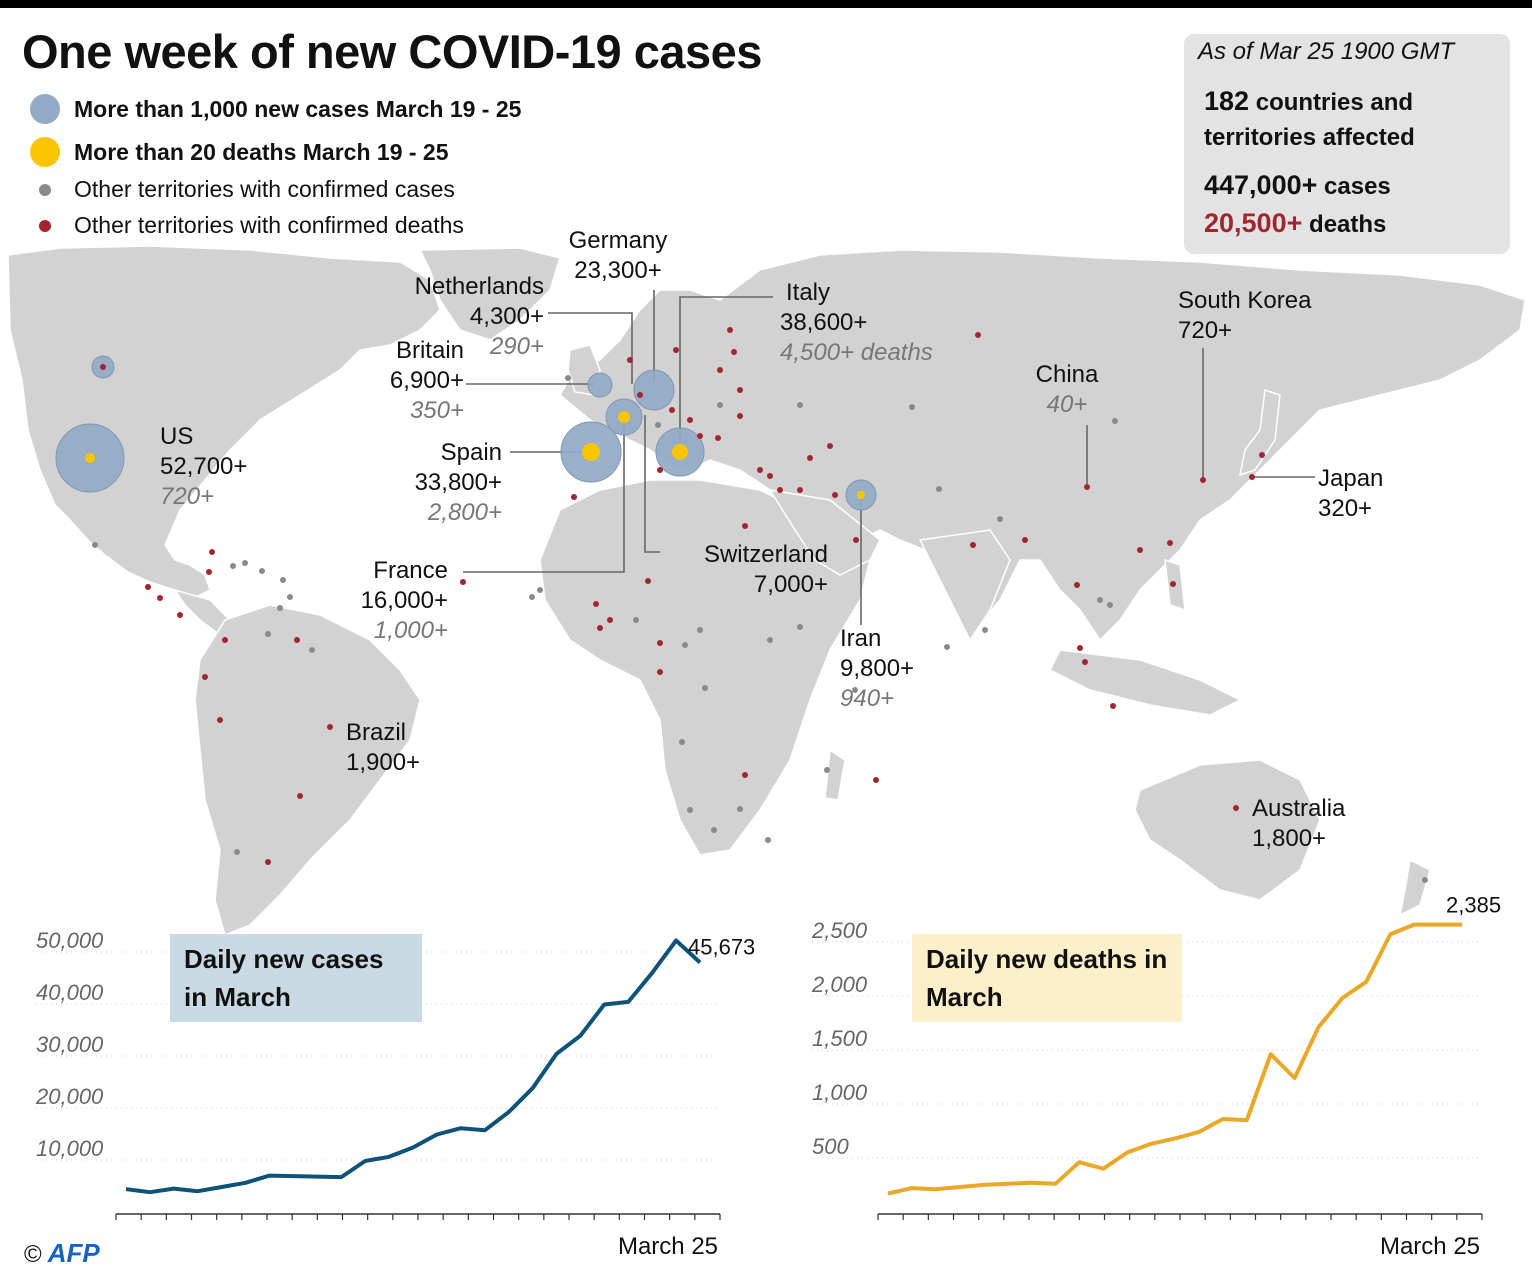 This screenshot has height=1284, width=1532. What do you see at coordinates (284, 978) in the screenshot?
I see `cases-chart-title: Daily new cases in March` at bounding box center [284, 978].